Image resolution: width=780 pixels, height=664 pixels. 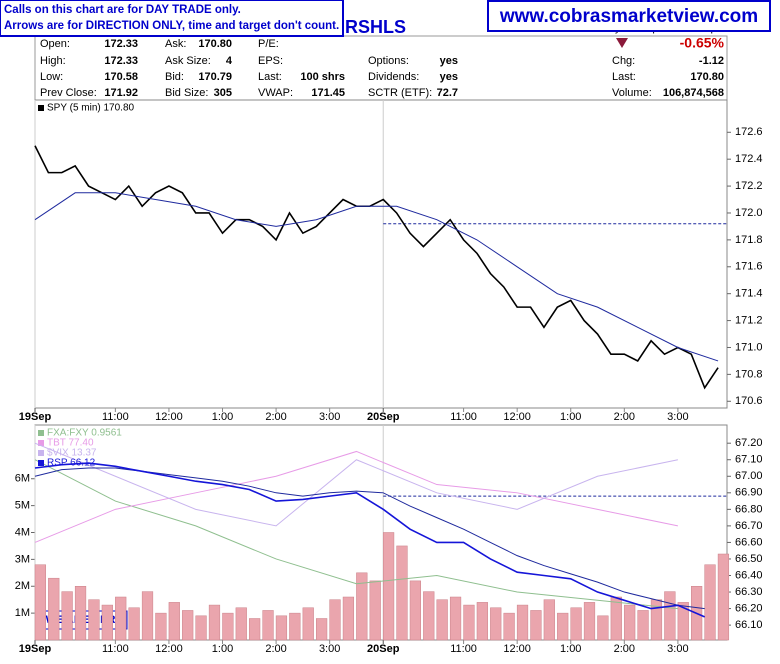 I want to click on series-line, so click(x=356, y=484).